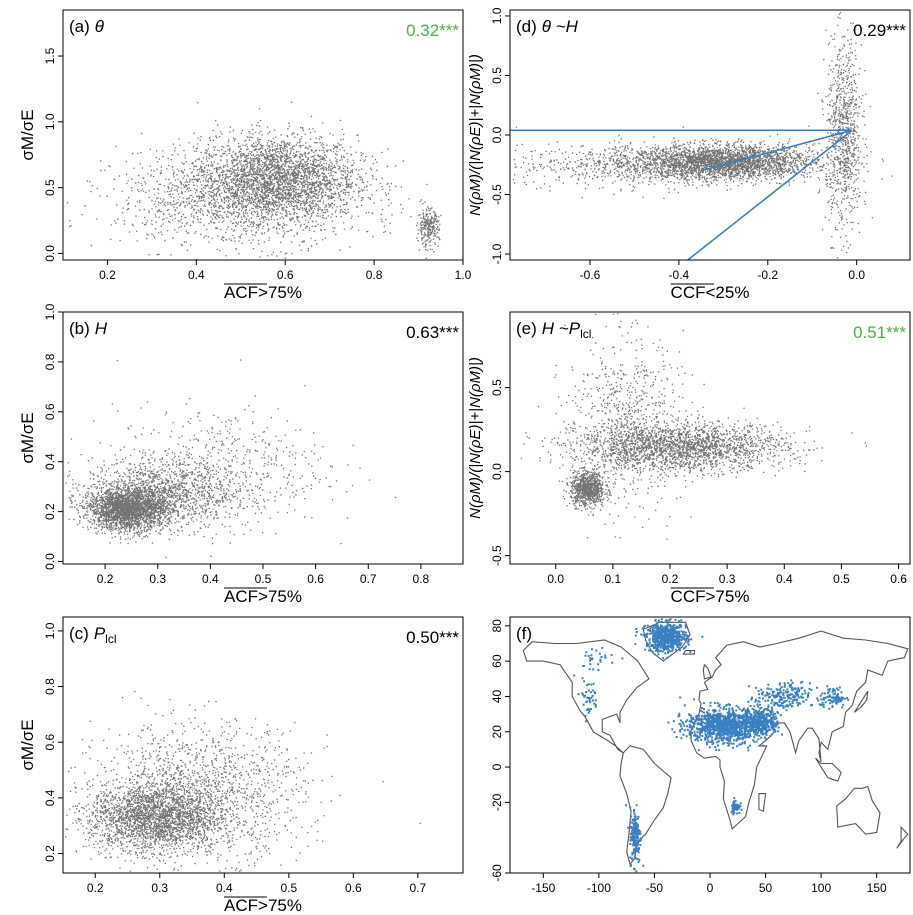 The image size is (913, 915). I want to click on y-tick-label: -1.0, so click(497, 253).